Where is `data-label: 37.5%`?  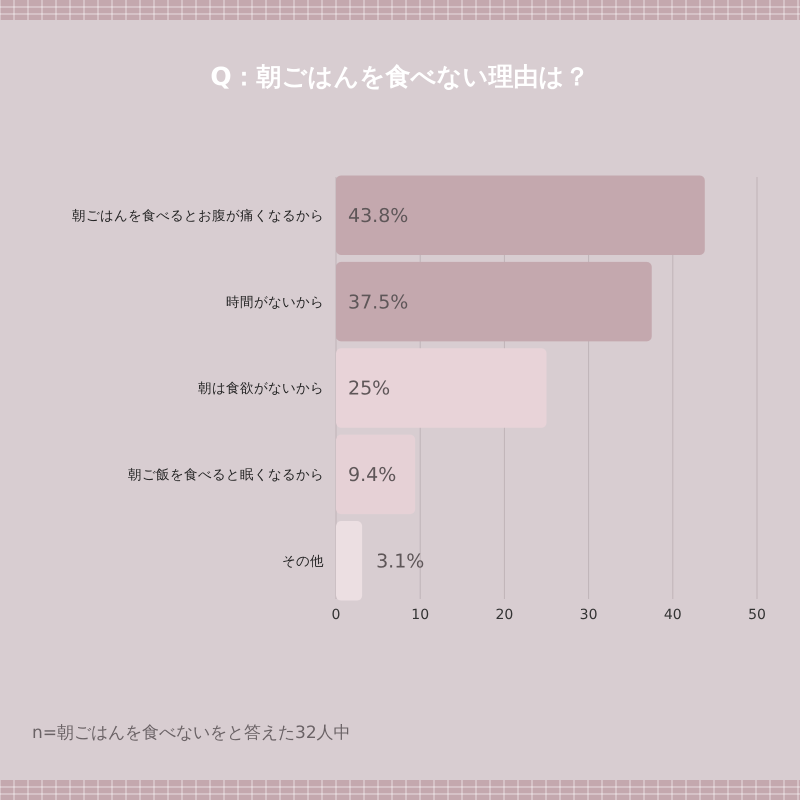 data-label: 37.5% is located at coordinates (378, 302).